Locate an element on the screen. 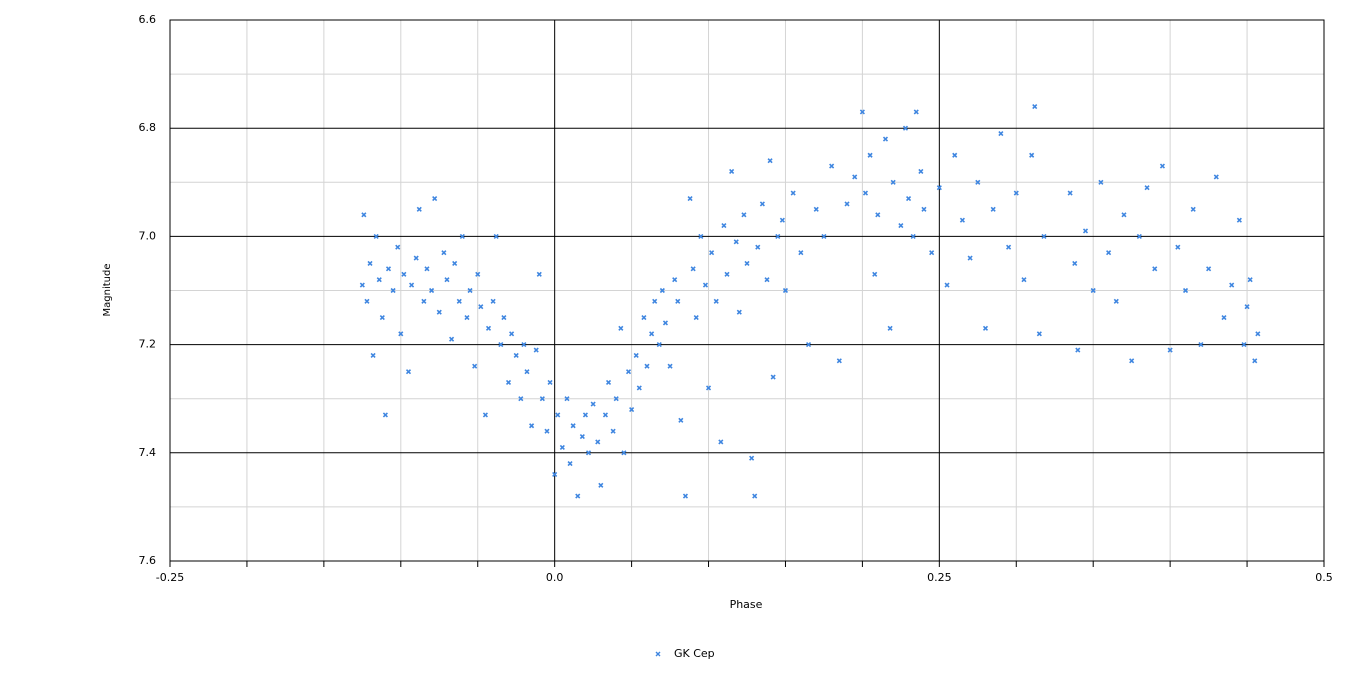 The height and width of the screenshot is (692, 1366). y-tick-label: 7.2 is located at coordinates (148, 344).